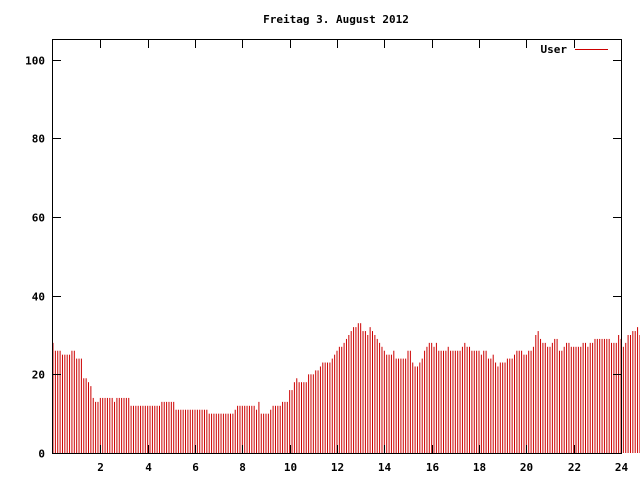  I want to click on y-tick-label: 100, so click(35, 61).